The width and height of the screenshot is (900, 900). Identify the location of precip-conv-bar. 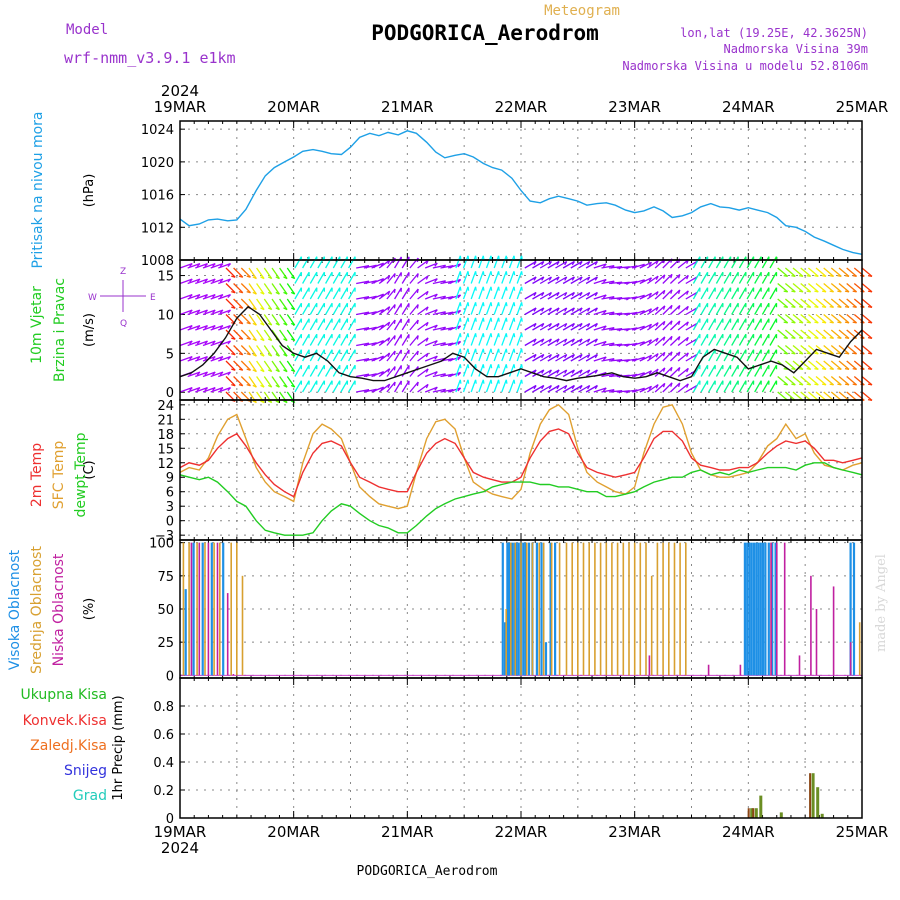
(810, 795).